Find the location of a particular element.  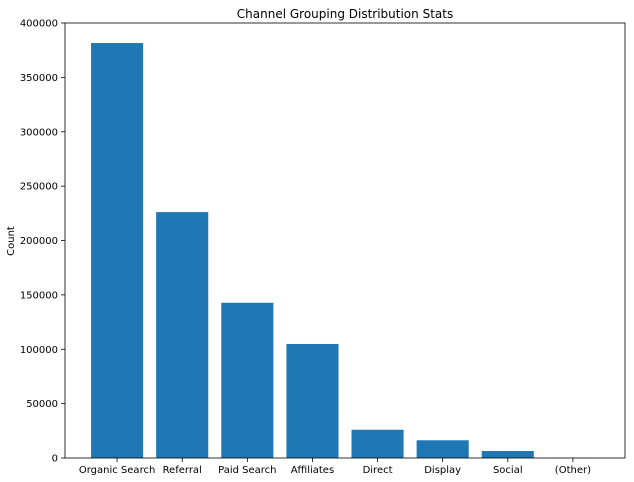

bar-display is located at coordinates (442, 449).